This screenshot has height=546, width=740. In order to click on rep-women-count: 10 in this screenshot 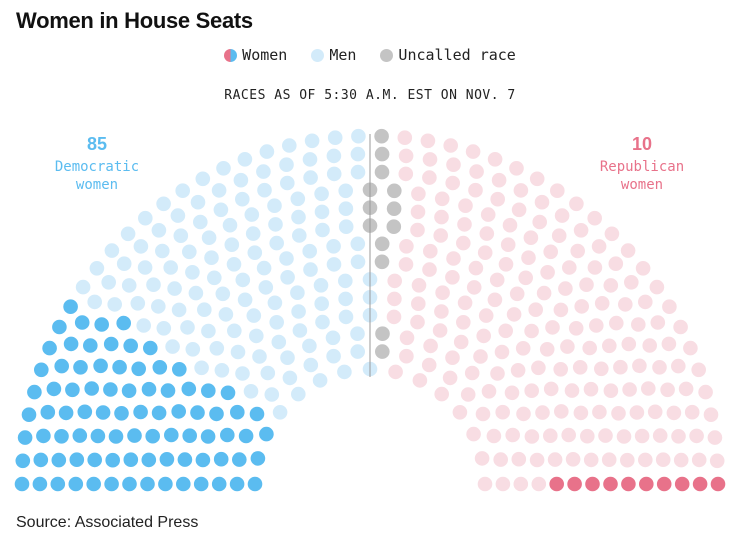, I will do `click(642, 144)`.